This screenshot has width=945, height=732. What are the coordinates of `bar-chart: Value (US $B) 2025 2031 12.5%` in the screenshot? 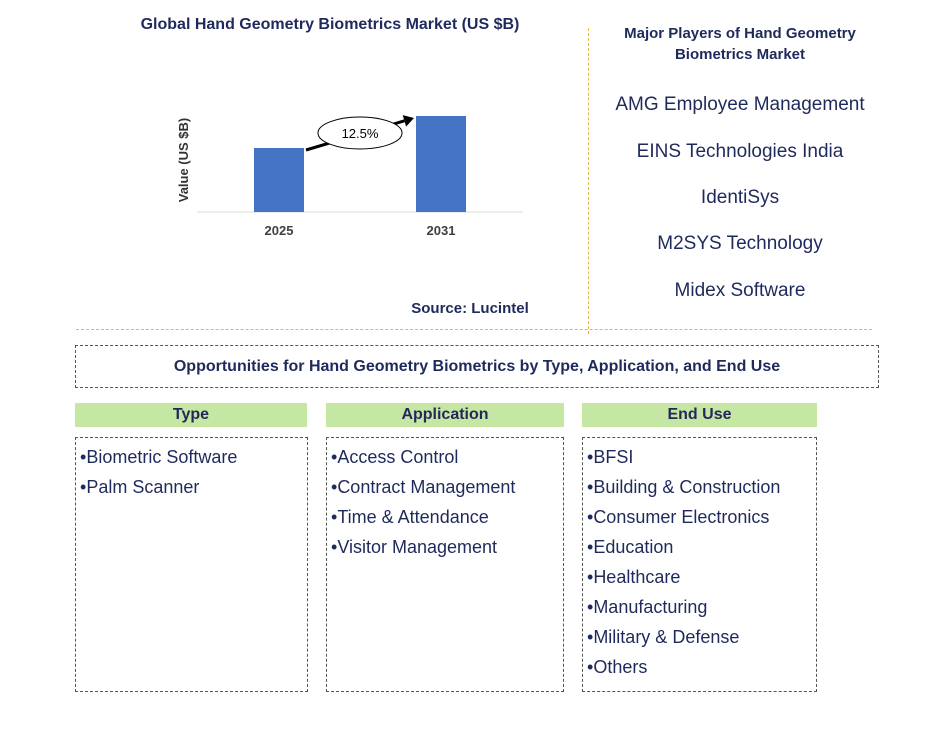 It's located at (349, 176).